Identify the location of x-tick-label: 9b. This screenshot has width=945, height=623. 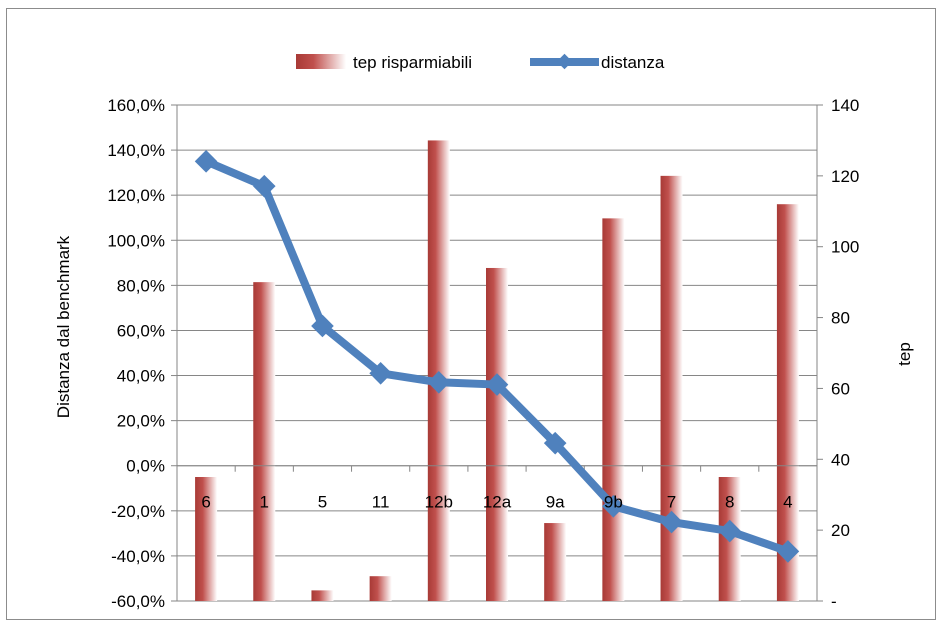
(613, 502).